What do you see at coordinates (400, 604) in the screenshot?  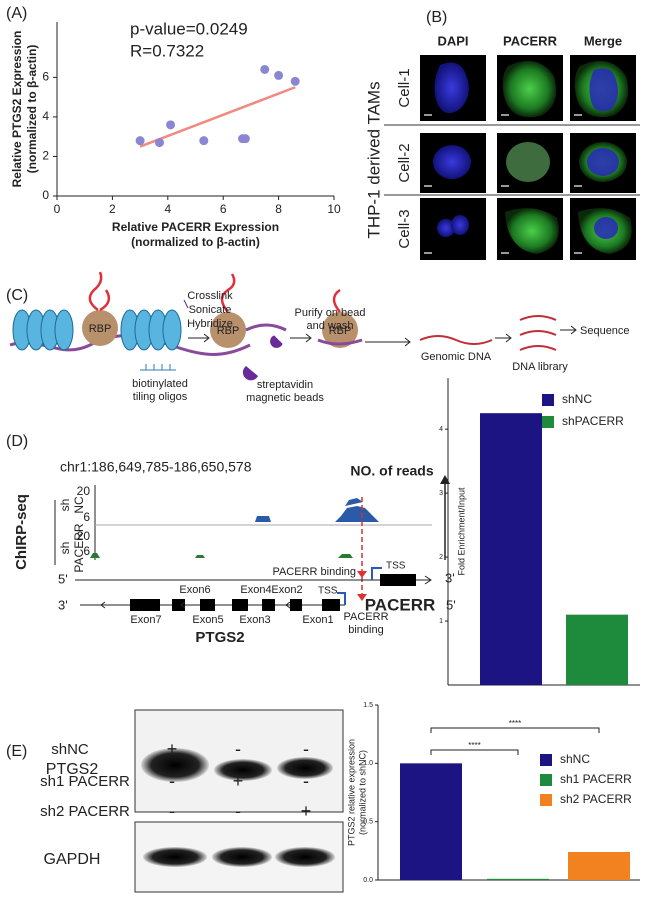 I see `gene-label: PACERR` at bounding box center [400, 604].